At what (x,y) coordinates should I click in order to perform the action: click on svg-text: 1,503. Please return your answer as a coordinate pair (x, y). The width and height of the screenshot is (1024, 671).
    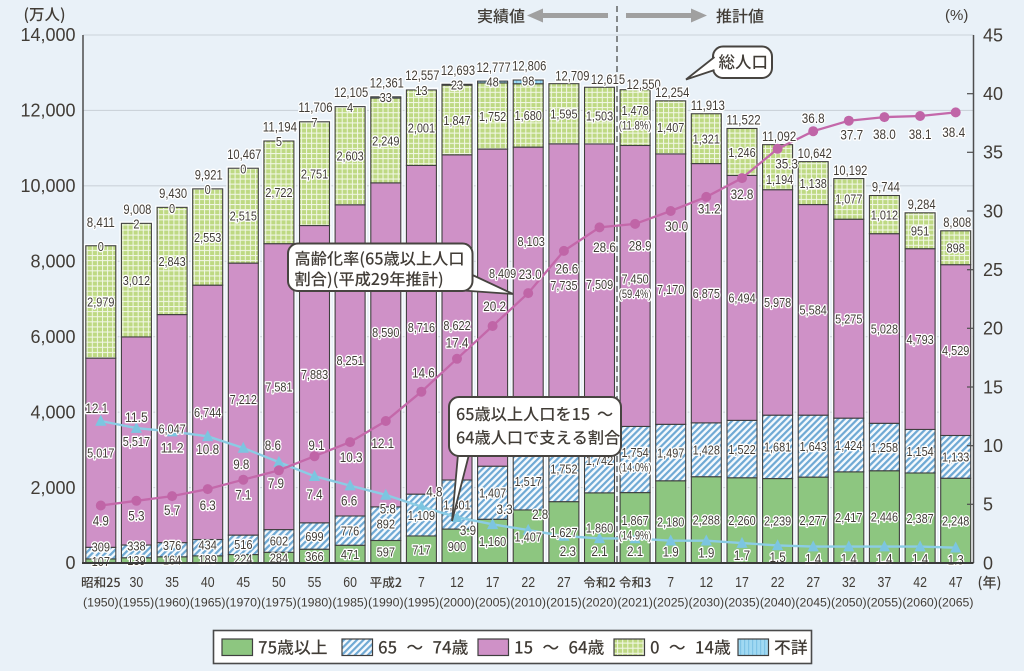
    Looking at the image, I should click on (599, 115).